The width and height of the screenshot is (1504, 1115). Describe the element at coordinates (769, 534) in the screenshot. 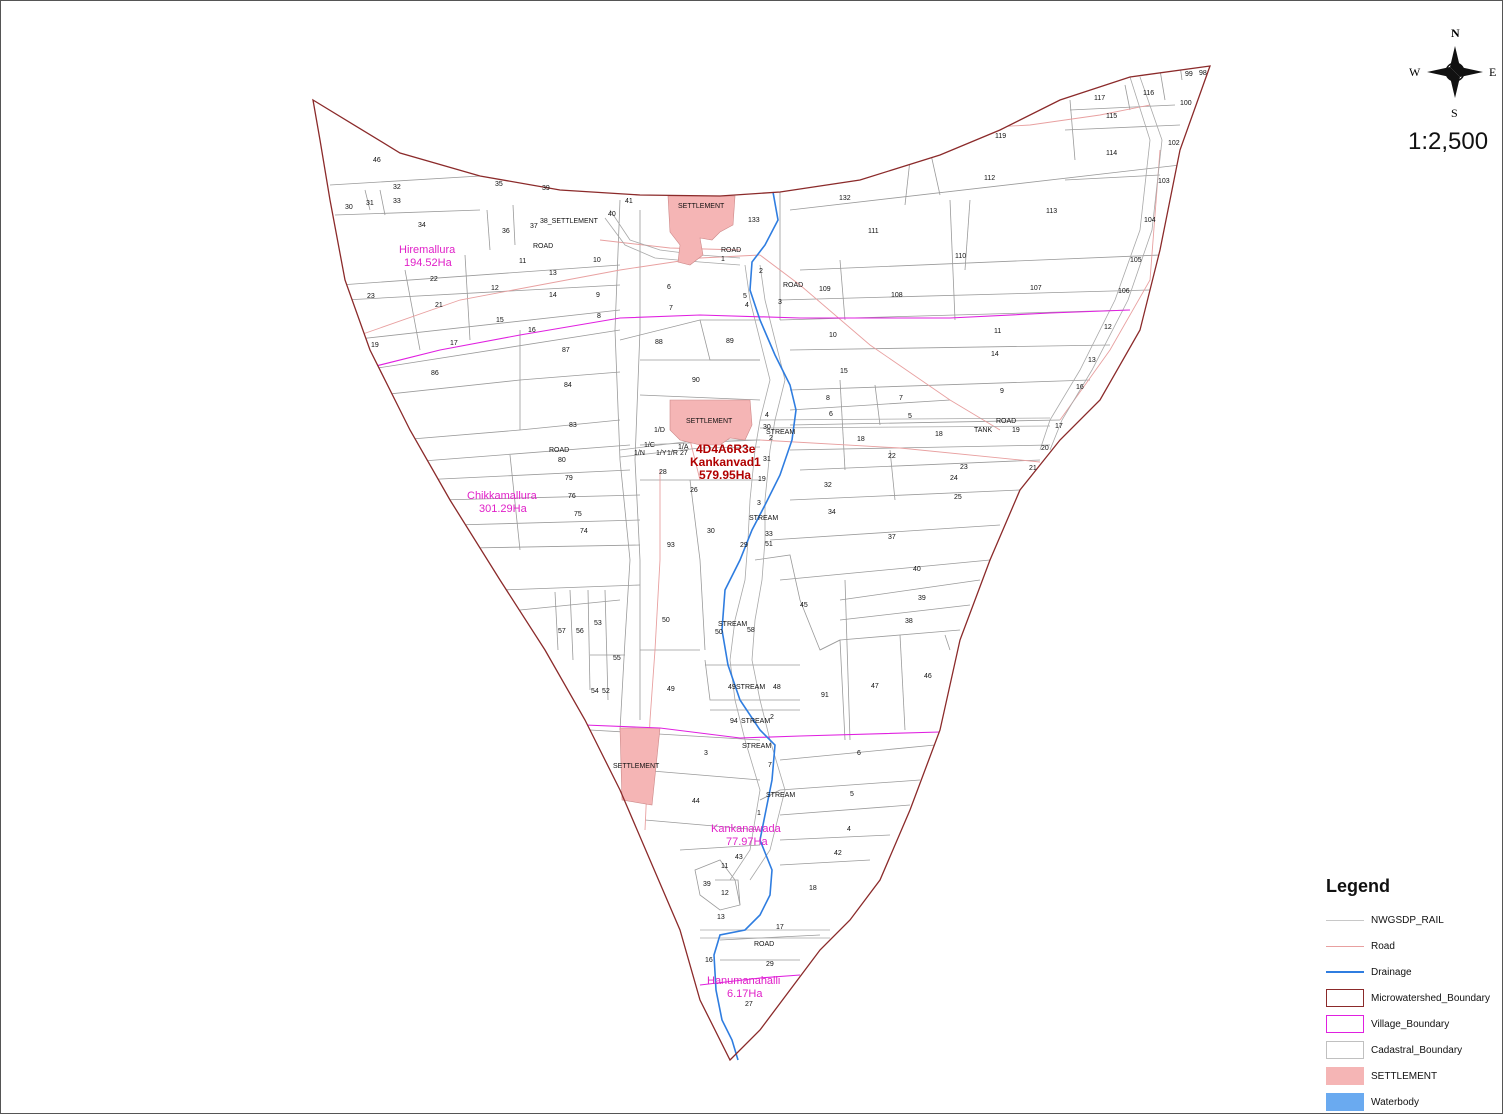

I see `parcel-number: 33` at that location.